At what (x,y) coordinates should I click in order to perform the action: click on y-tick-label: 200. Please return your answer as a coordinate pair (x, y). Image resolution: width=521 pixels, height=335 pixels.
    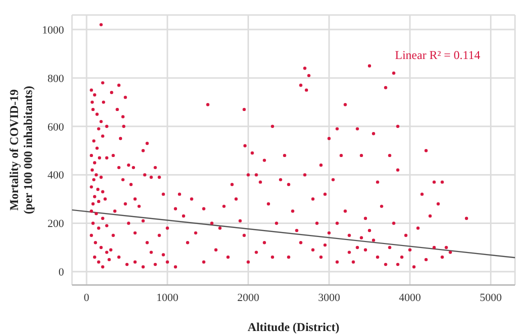
    Looking at the image, I should click on (56, 224).